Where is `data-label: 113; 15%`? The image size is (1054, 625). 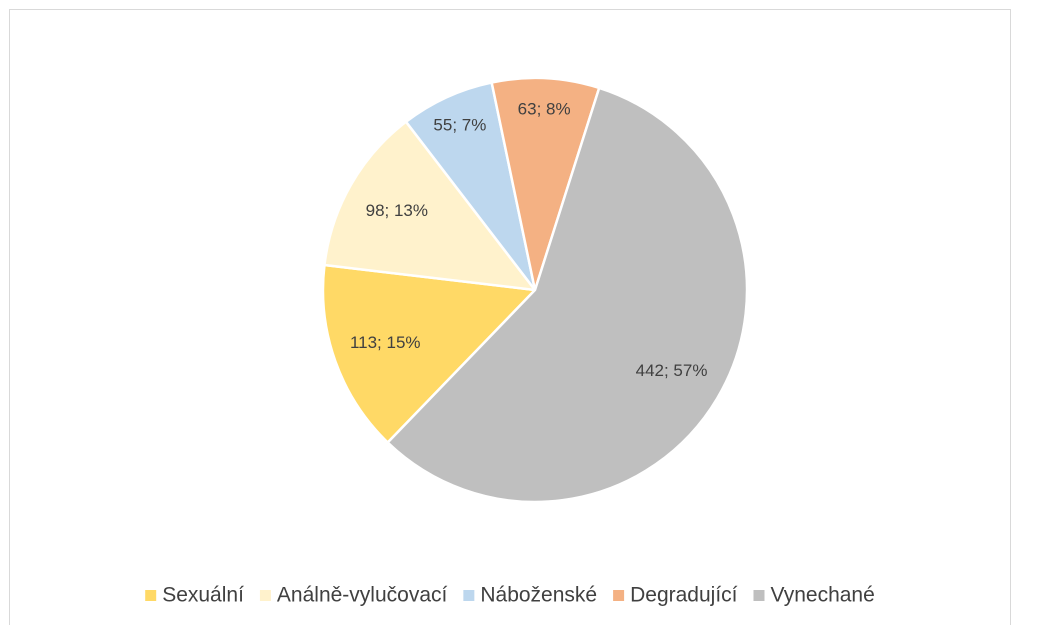 data-label: 113; 15% is located at coordinates (385, 342).